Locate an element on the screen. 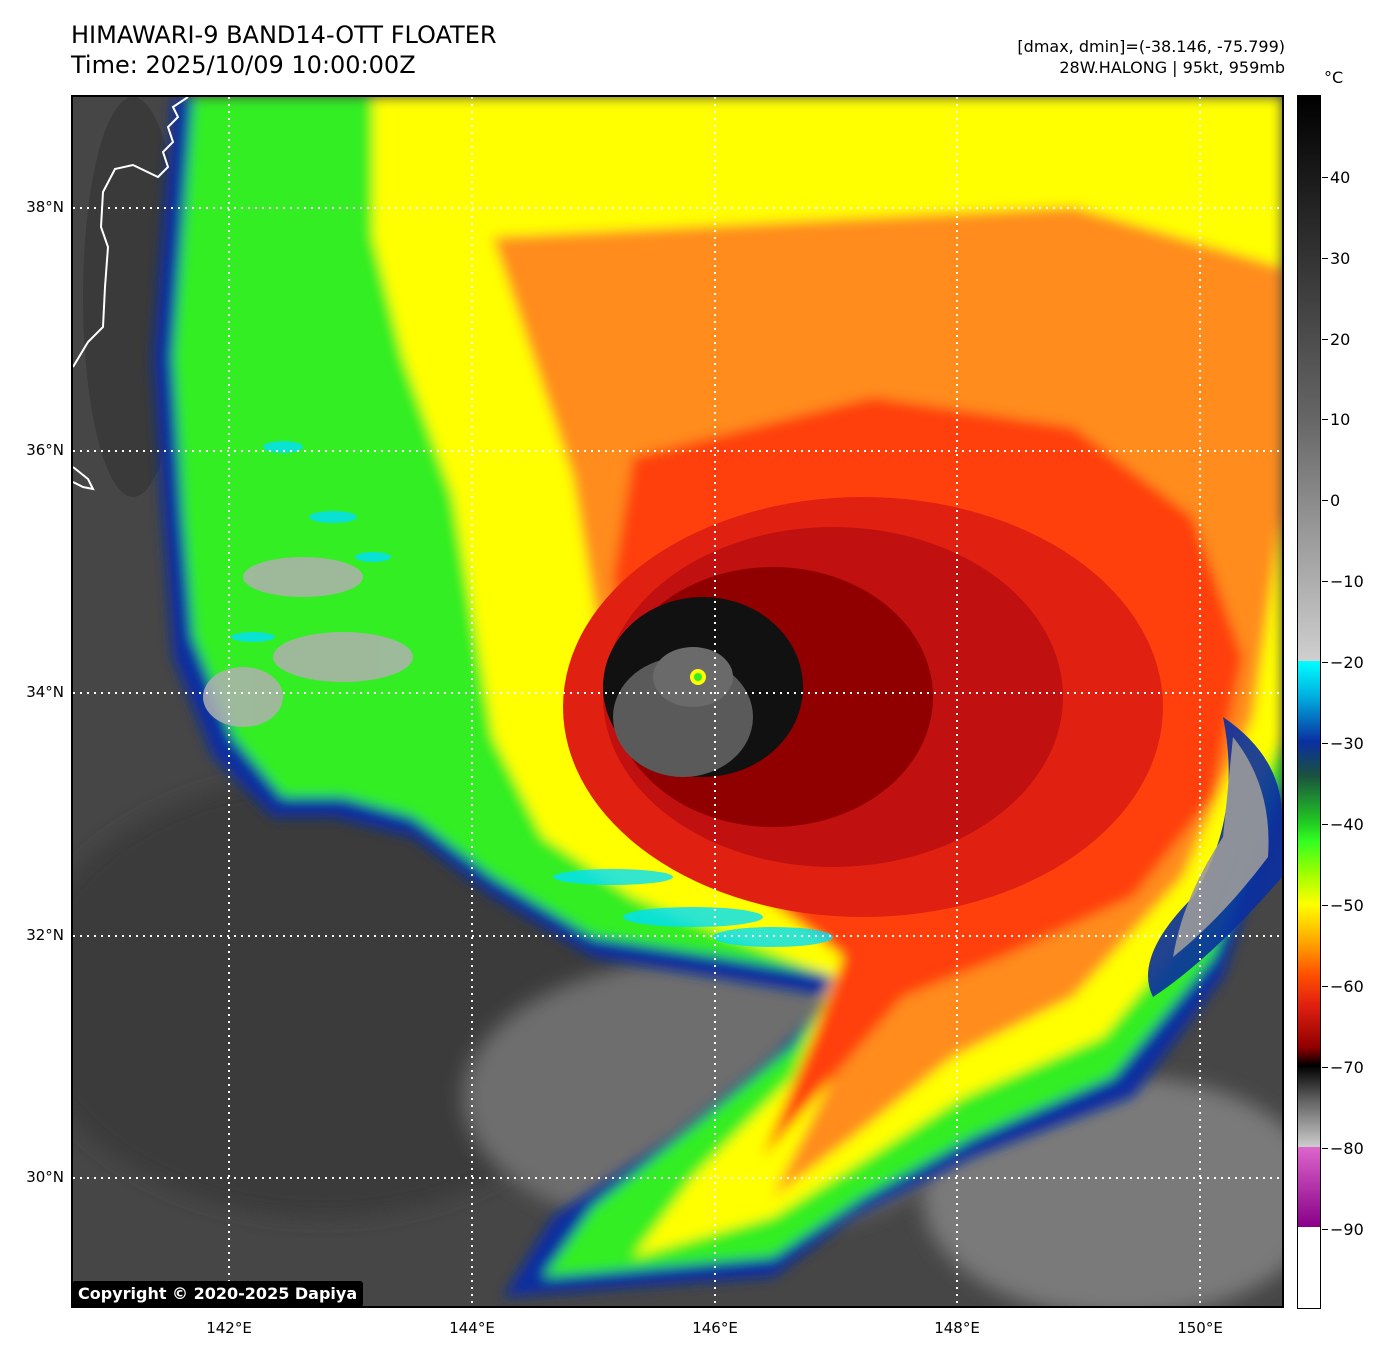 The height and width of the screenshot is (1359, 1389). lat-label-30n: 30°N is located at coordinates (45, 1177).